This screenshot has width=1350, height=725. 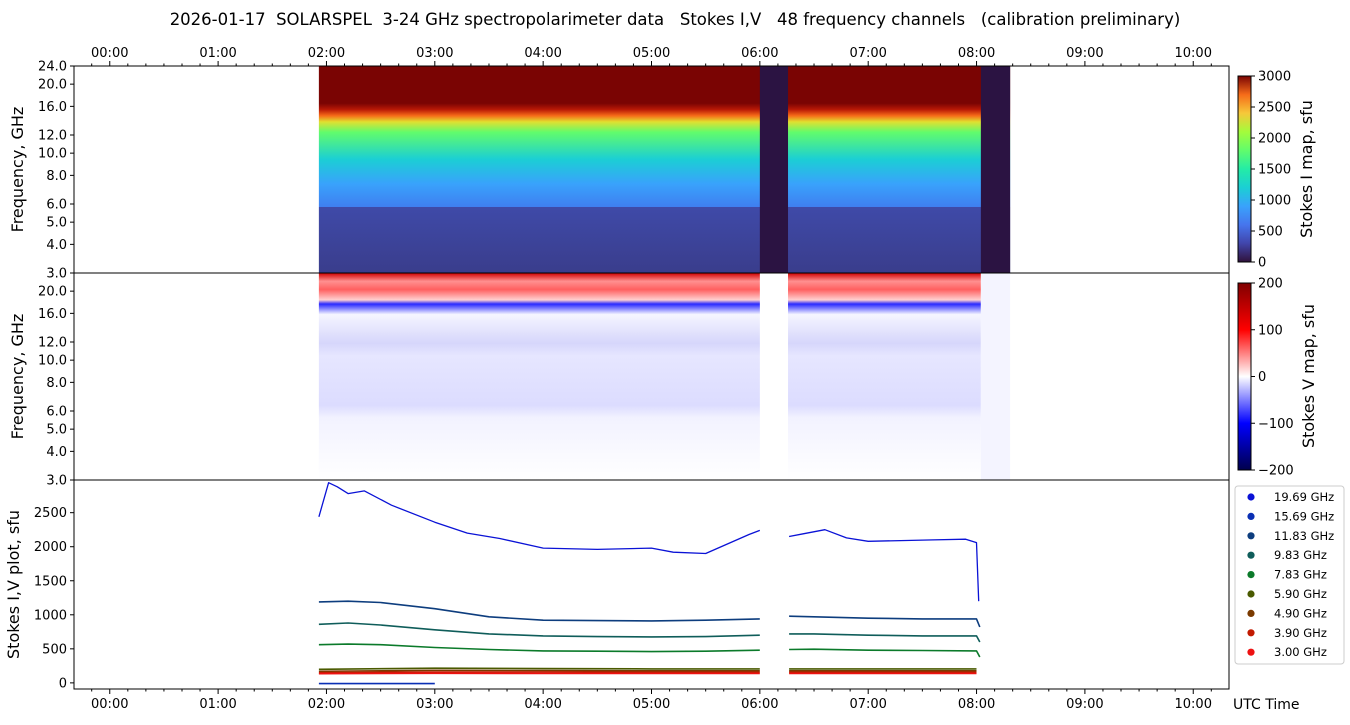 What do you see at coordinates (1300, 613) in the screenshot?
I see `legend-label: 4.90 GHz` at bounding box center [1300, 613].